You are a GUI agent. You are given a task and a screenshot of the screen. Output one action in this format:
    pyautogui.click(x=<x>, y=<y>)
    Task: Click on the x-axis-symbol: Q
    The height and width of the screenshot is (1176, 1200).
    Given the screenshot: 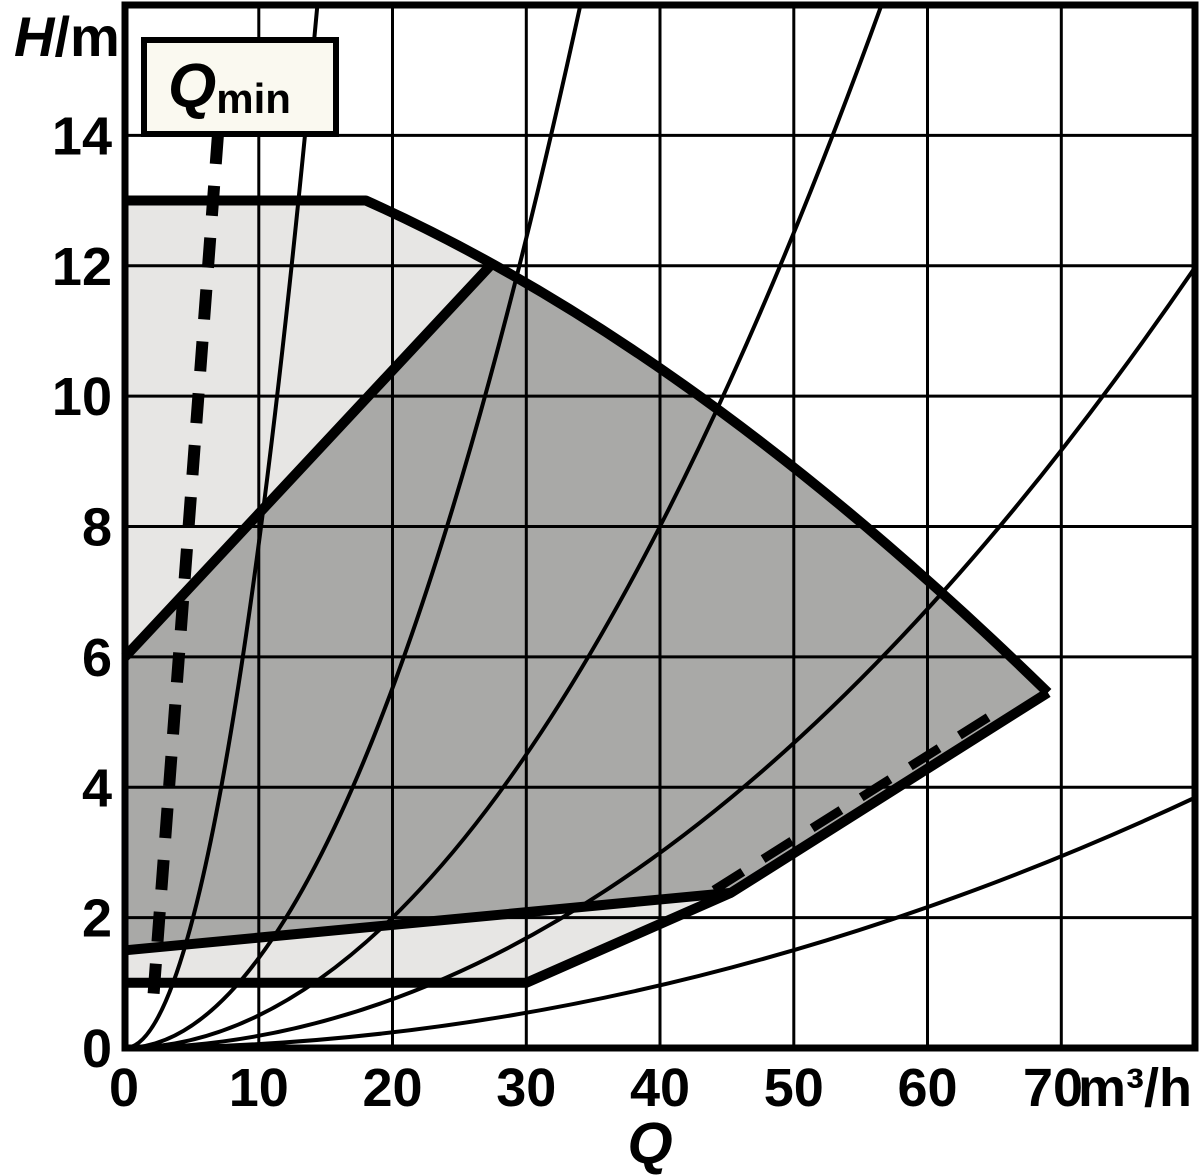 What is the action you would take?
    pyautogui.click(x=649, y=1143)
    